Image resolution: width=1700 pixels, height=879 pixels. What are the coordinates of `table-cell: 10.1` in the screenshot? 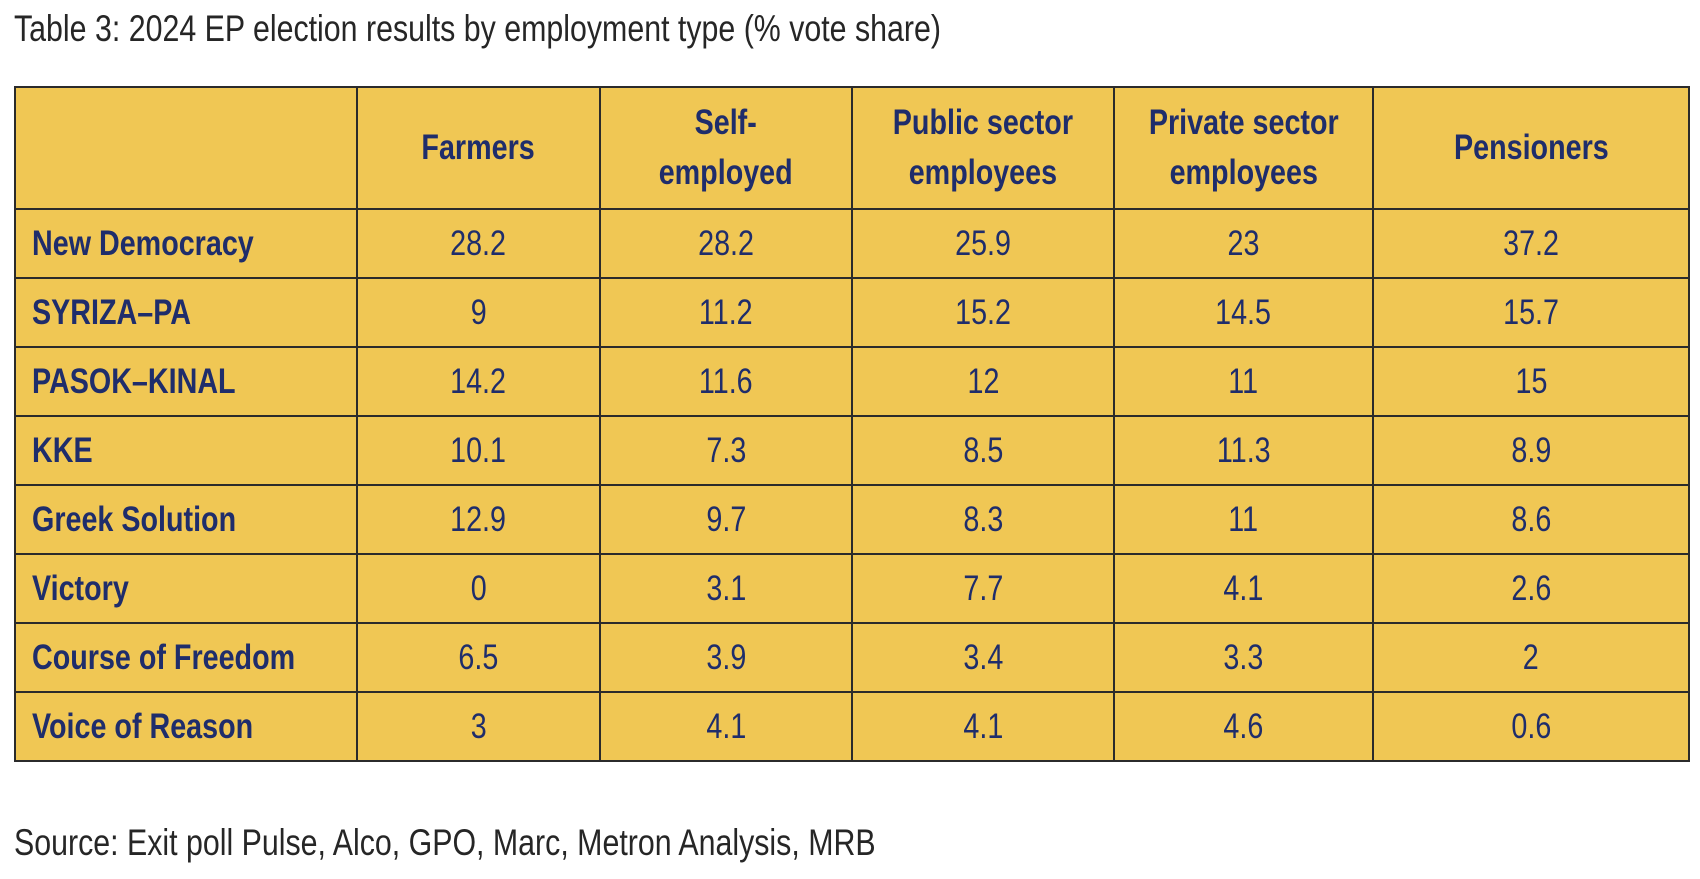 It's located at (478, 450).